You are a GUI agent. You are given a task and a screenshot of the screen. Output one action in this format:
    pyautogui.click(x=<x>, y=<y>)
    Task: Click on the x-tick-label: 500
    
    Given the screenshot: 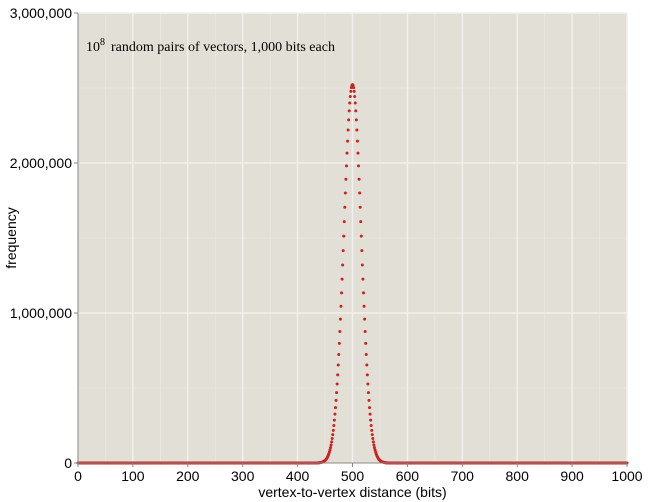 What is the action you would take?
    pyautogui.click(x=353, y=476)
    